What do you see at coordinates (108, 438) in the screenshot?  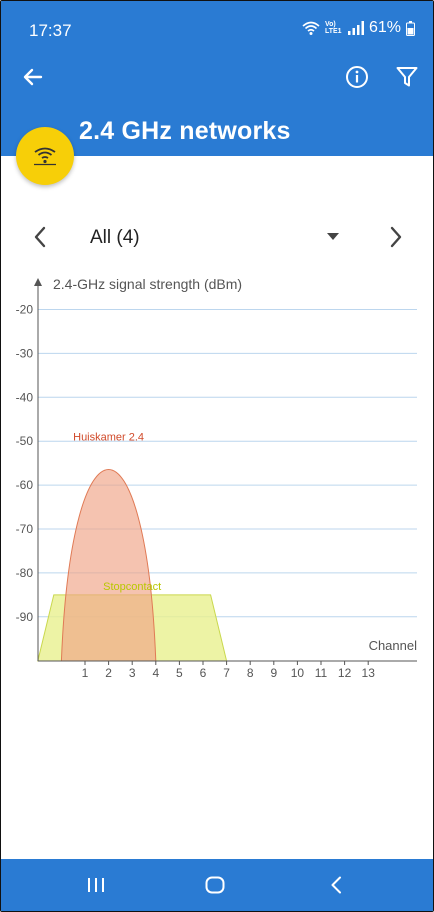 I see `series-huiskamer-label: Huiskamer 2.4` at bounding box center [108, 438].